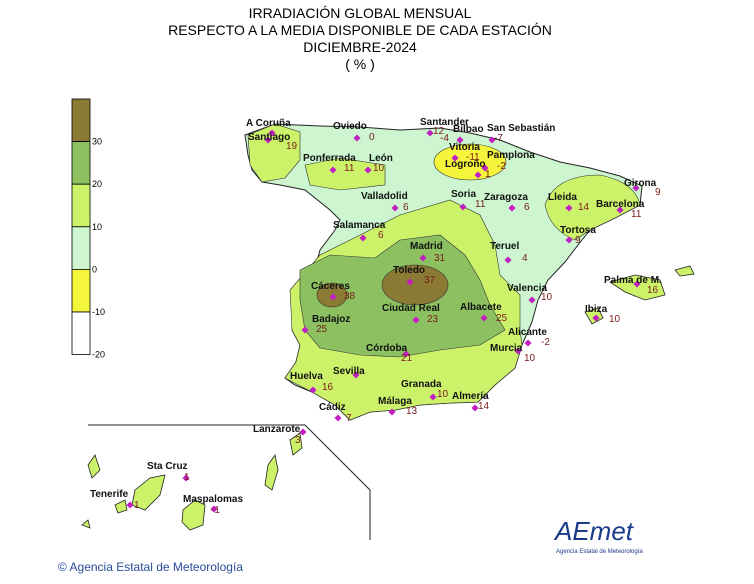 The width and height of the screenshot is (754, 584). I want to click on legend-label: 30, so click(97, 142).